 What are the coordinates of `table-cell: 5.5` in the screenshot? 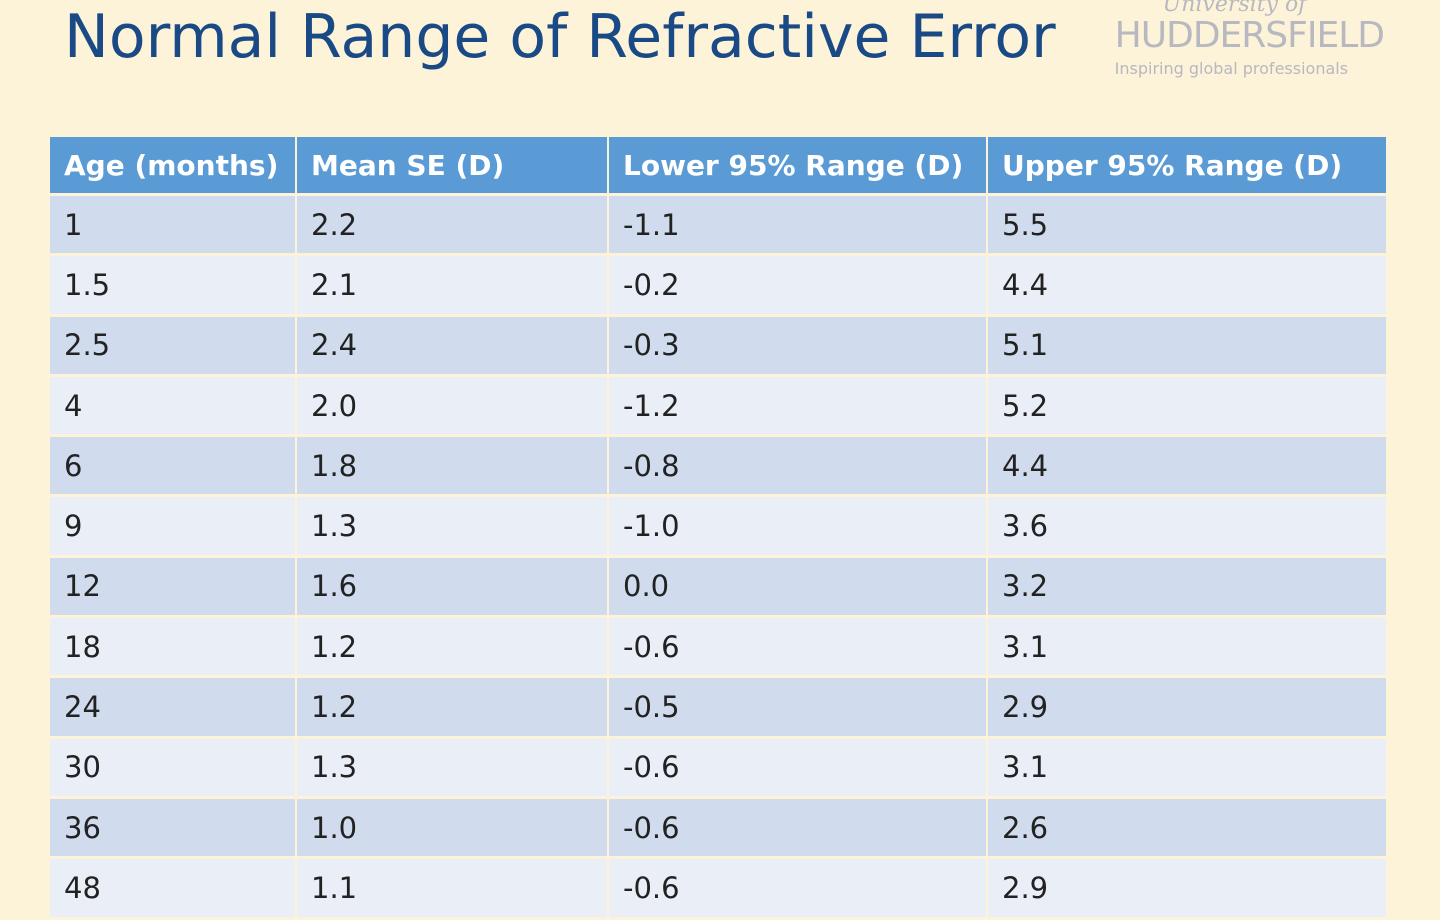 It's located at (1187, 225).